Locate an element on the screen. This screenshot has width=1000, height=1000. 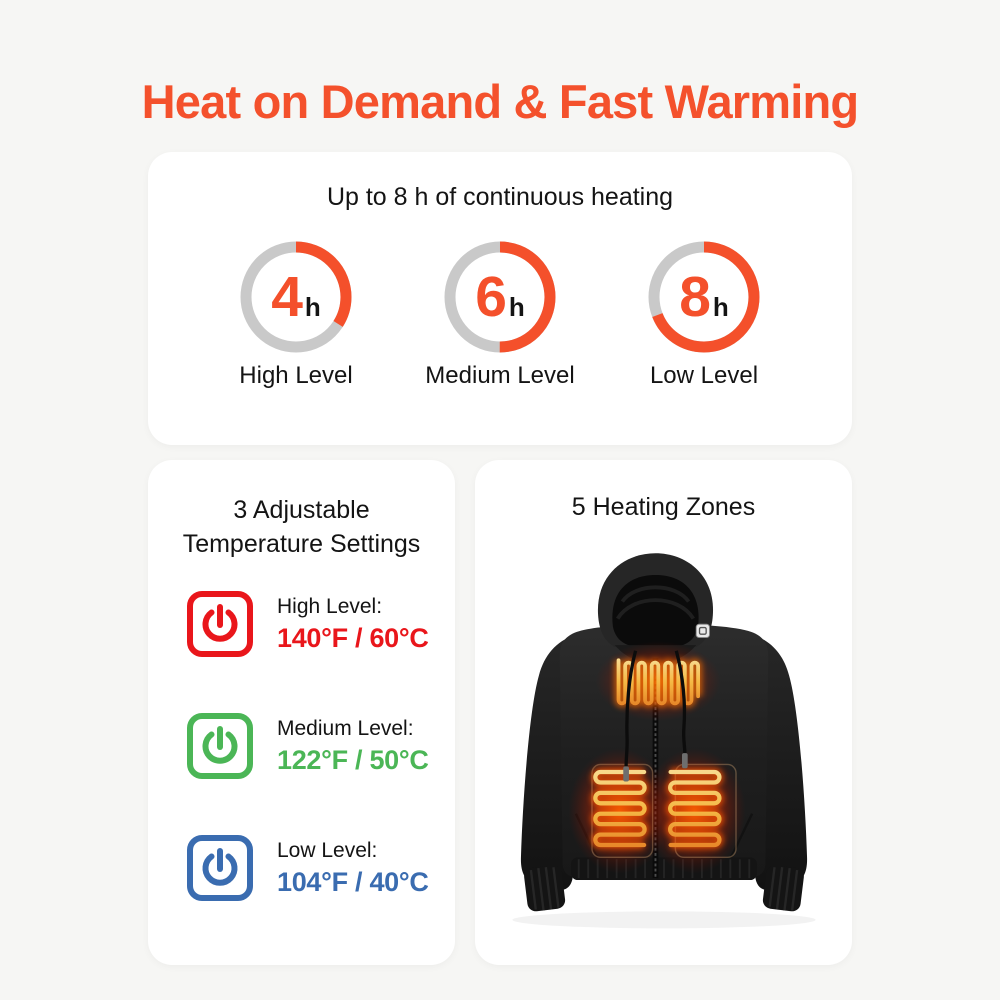
level-temperature: 140°F / 60°C is located at coordinates (353, 637).